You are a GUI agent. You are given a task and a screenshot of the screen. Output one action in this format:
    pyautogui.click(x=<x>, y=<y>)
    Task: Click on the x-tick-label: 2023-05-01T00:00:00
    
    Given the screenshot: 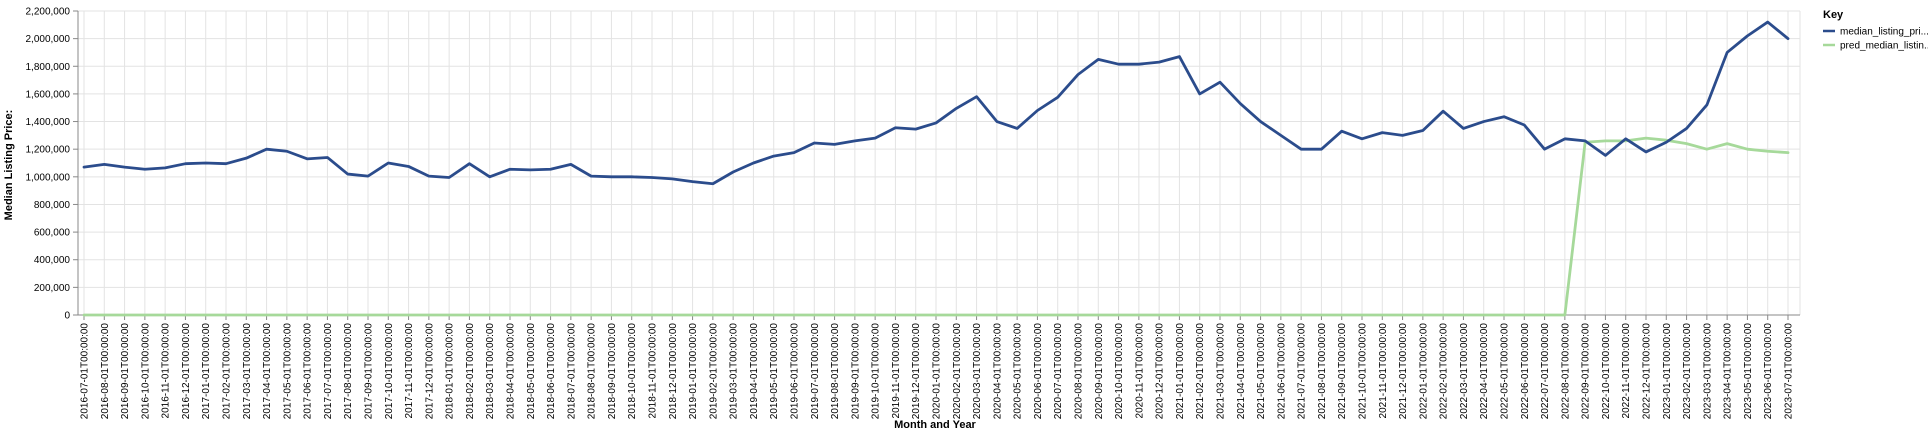 What is the action you would take?
    pyautogui.click(x=1748, y=371)
    